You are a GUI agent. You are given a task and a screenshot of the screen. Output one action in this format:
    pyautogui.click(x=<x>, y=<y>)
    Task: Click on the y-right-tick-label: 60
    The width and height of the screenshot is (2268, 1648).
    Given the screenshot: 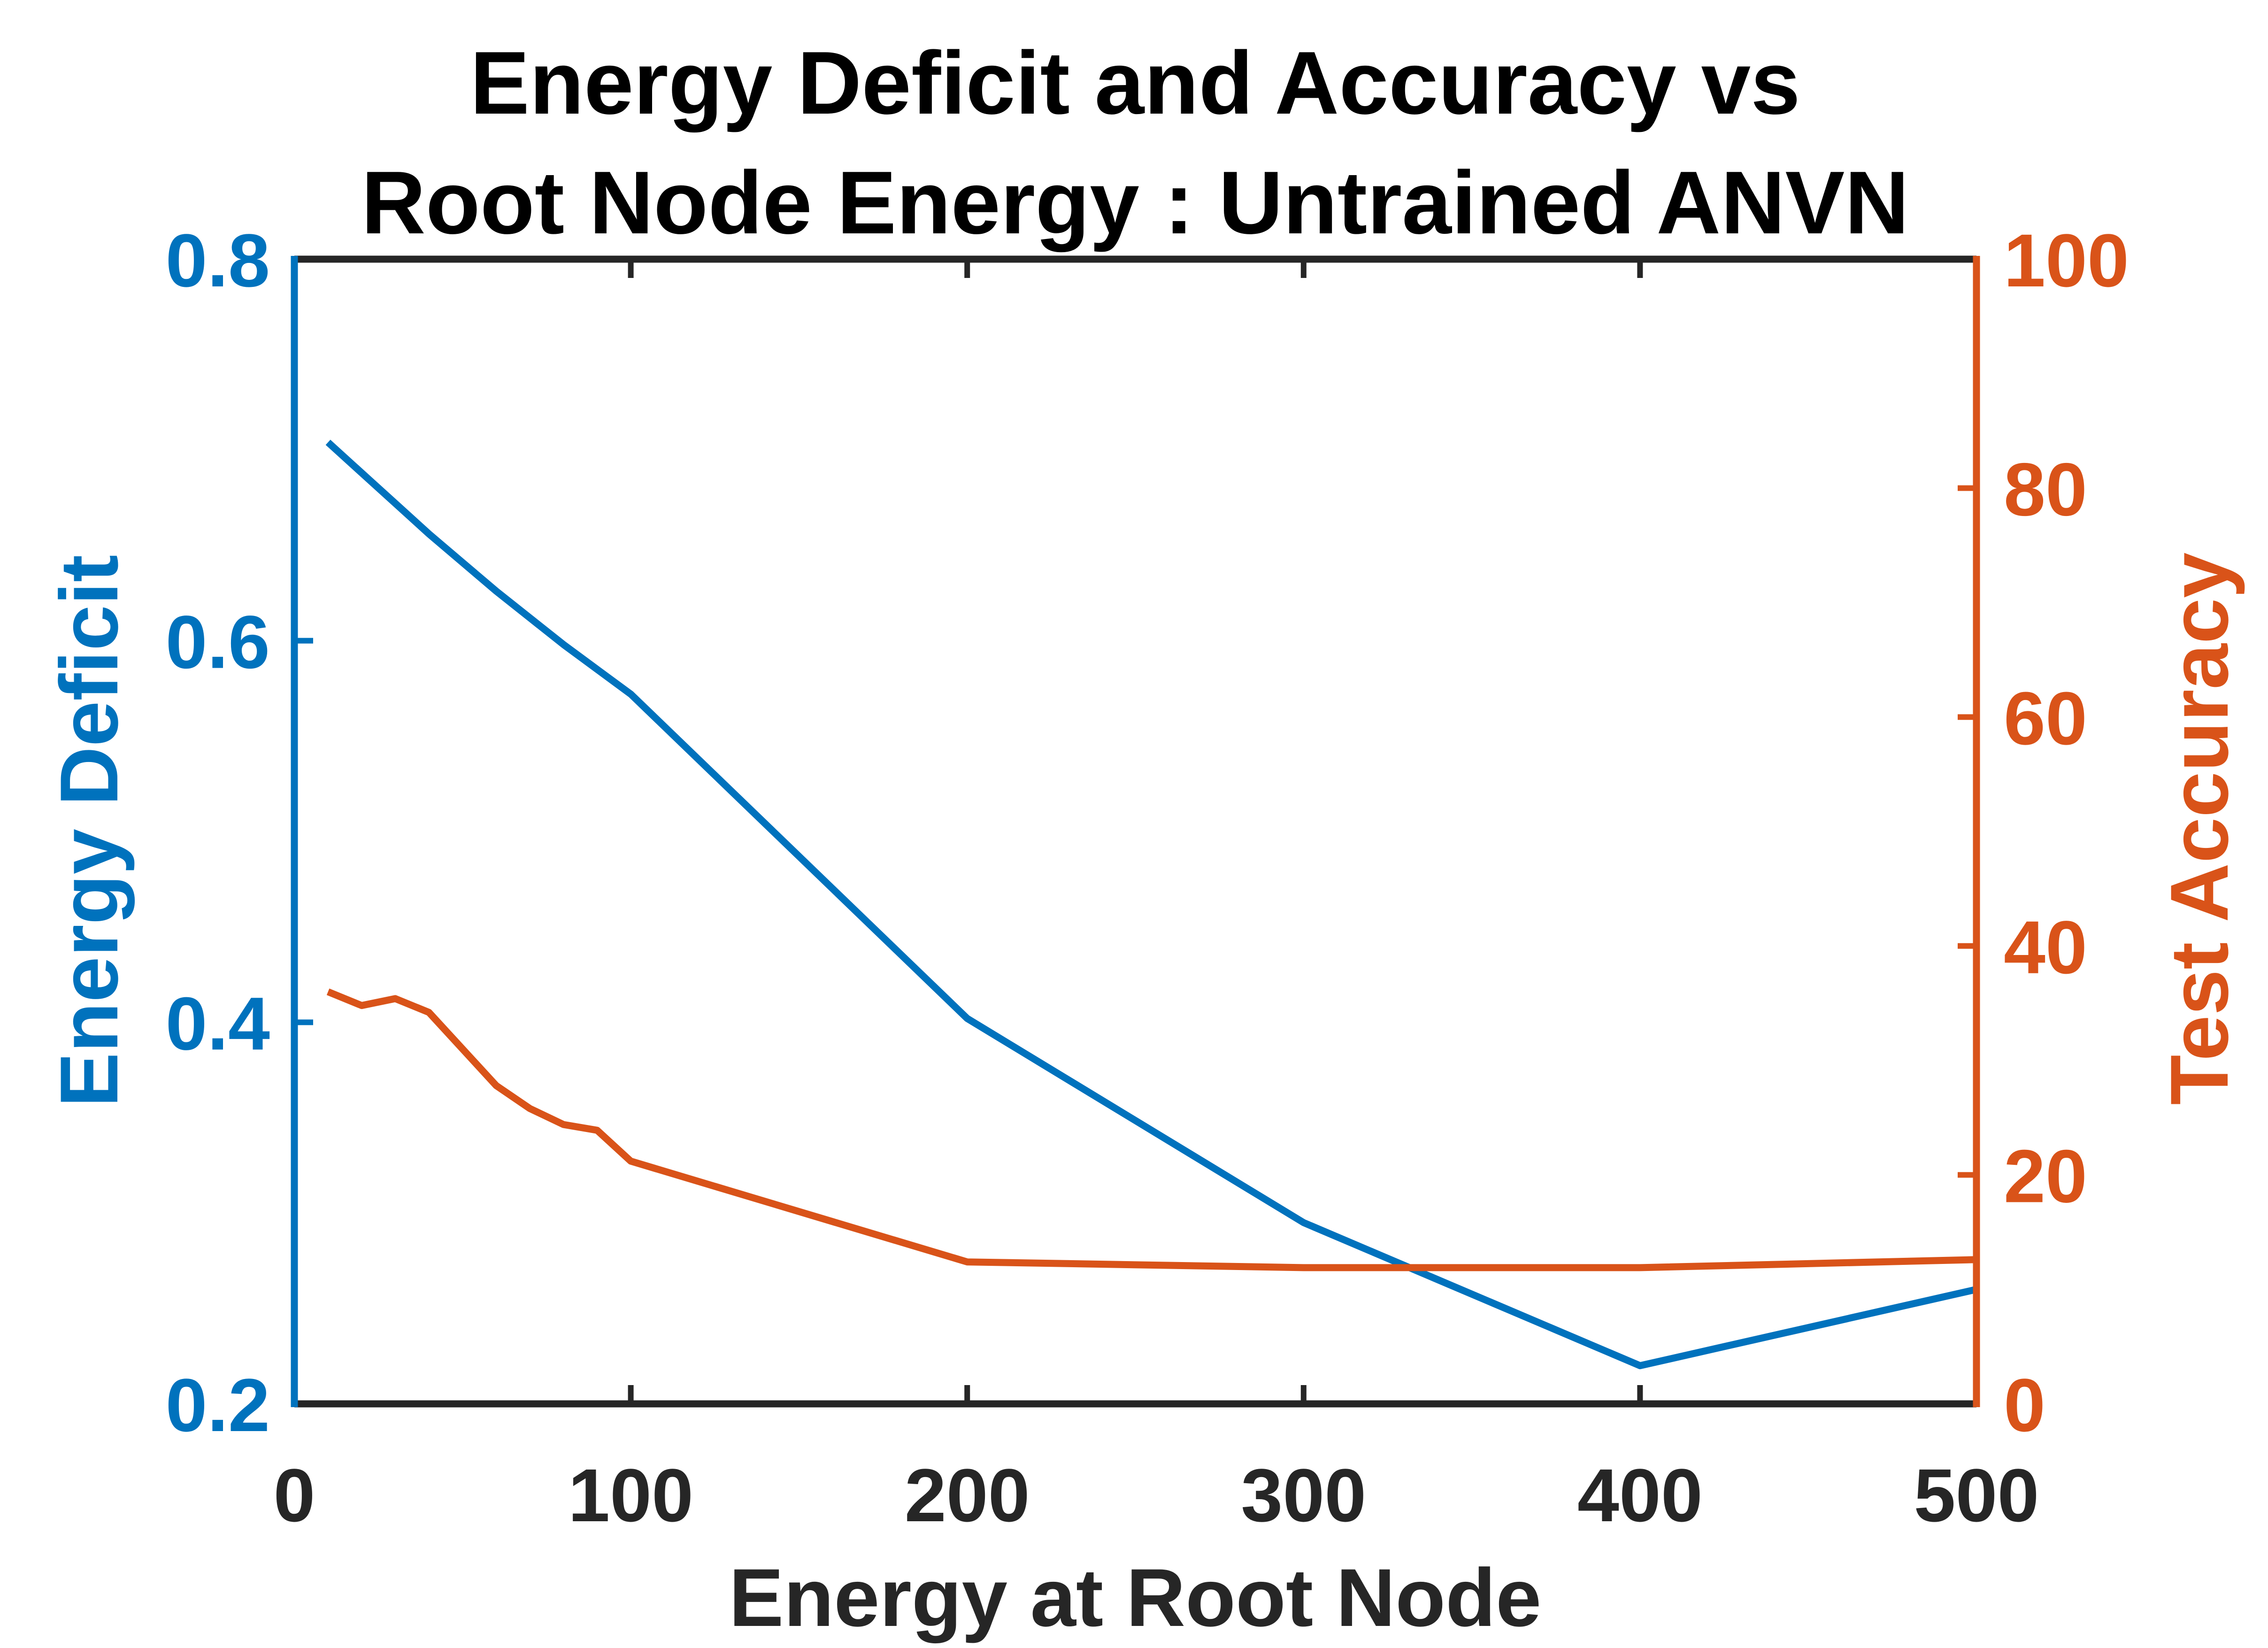 What is the action you would take?
    pyautogui.click(x=2045, y=718)
    